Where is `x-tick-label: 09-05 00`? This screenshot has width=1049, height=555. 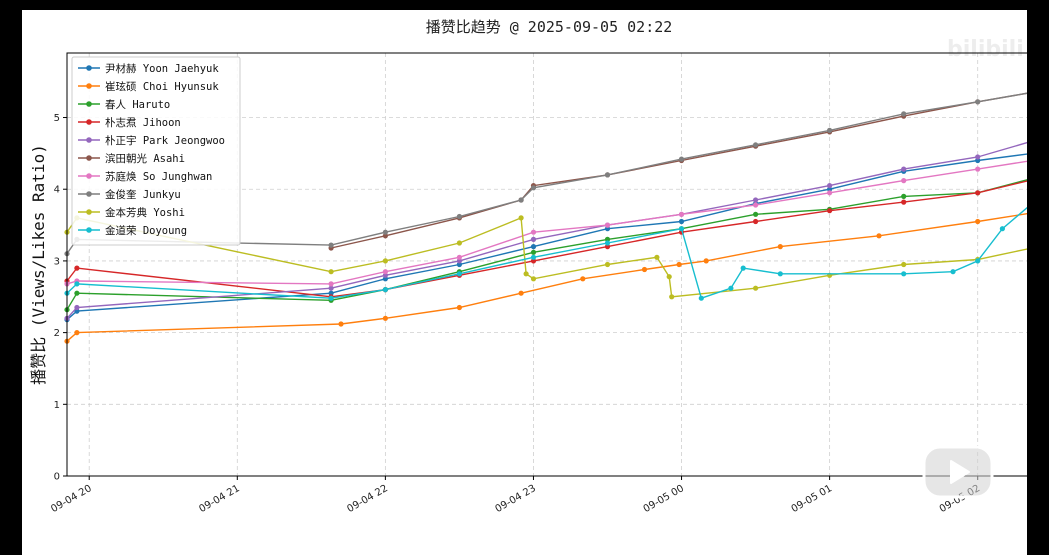 x-tick-label: 09-05 00 is located at coordinates (664, 499).